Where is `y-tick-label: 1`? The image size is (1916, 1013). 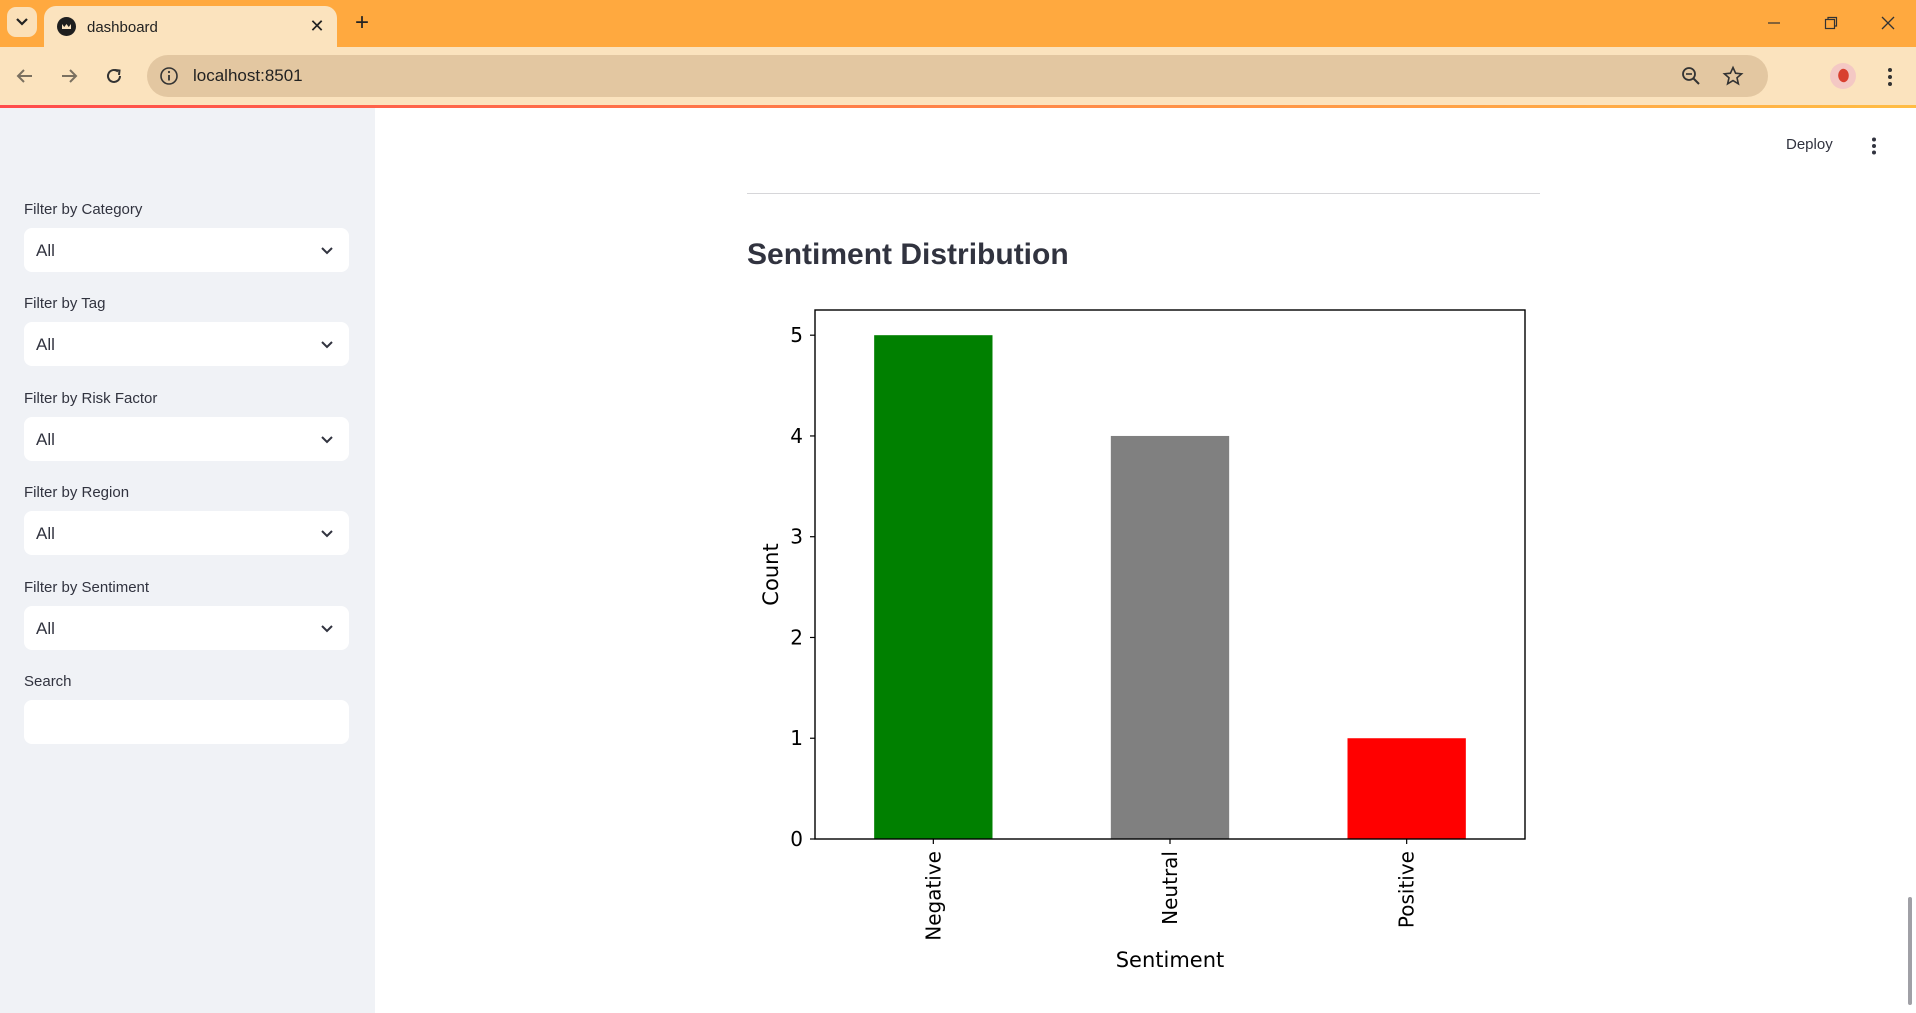 y-tick-label: 1 is located at coordinates (796, 738).